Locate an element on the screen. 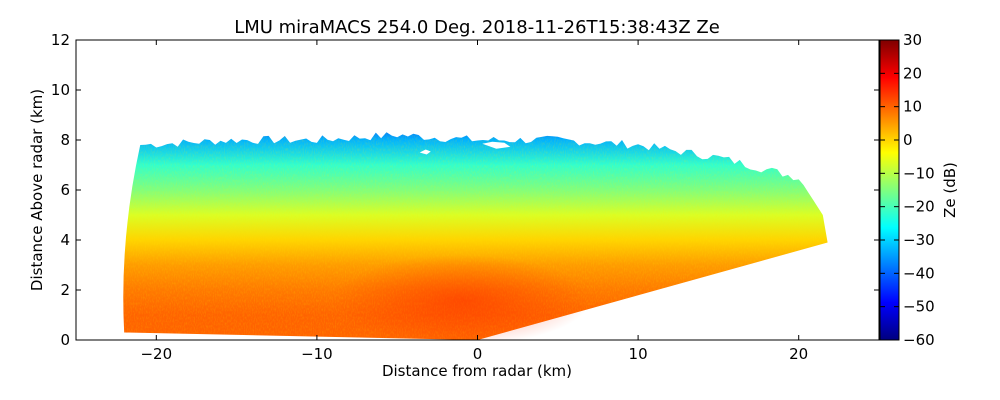  x-tick-label: 20 is located at coordinates (798, 354).